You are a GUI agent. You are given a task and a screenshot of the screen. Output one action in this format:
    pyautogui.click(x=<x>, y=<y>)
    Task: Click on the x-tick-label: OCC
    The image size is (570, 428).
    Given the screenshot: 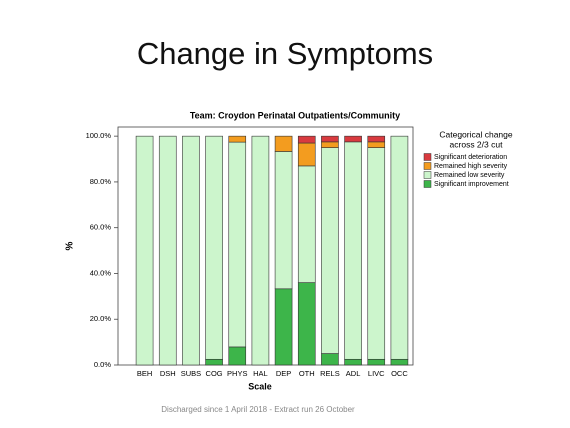 What is the action you would take?
    pyautogui.click(x=399, y=373)
    